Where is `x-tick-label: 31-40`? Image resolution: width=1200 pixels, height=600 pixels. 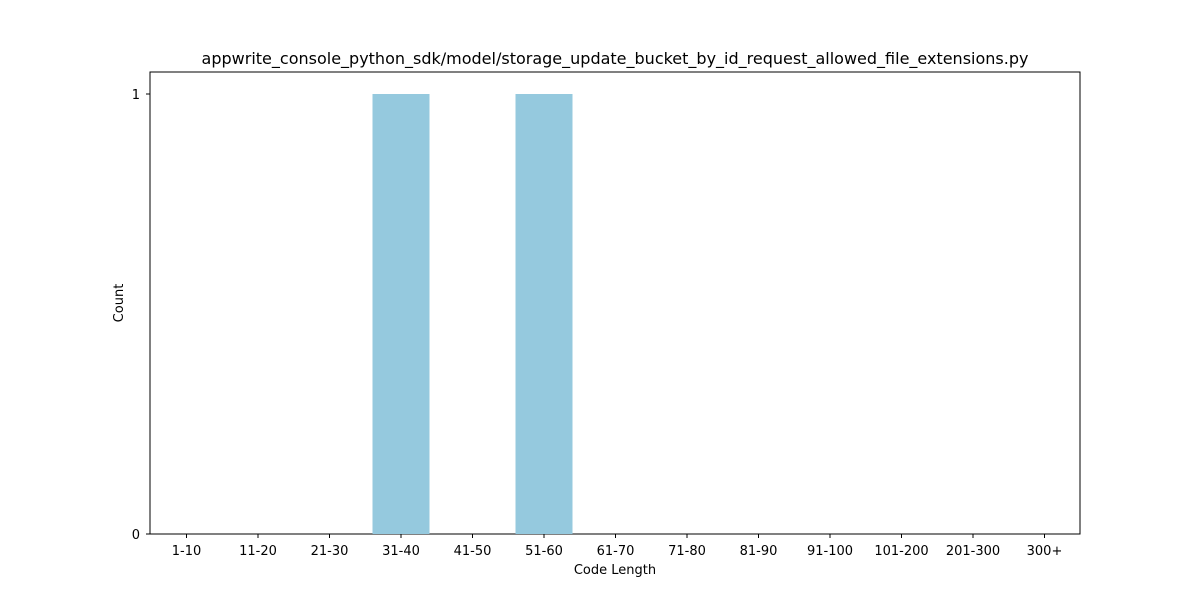 x-tick-label: 31-40 is located at coordinates (401, 551).